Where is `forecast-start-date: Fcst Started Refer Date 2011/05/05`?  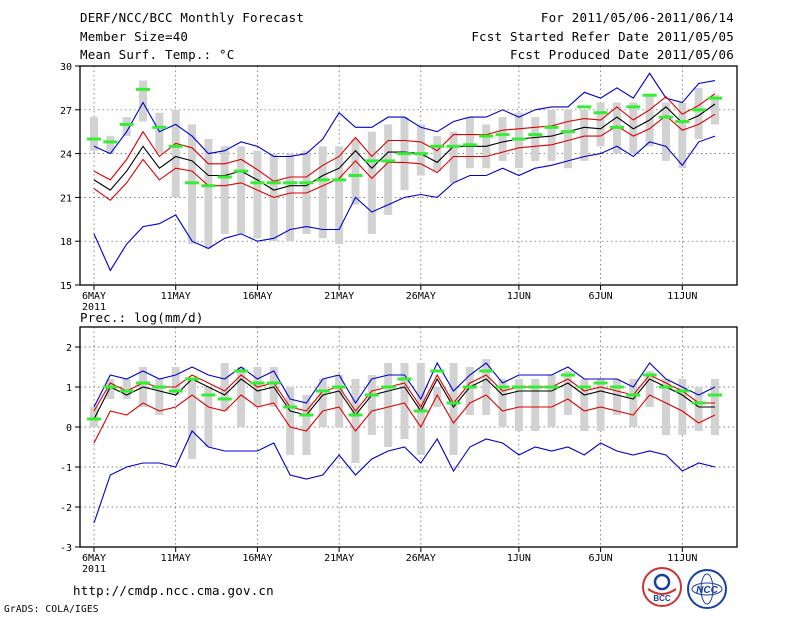 forecast-start-date: Fcst Started Refer Date 2011/05/05 is located at coordinates (602, 36).